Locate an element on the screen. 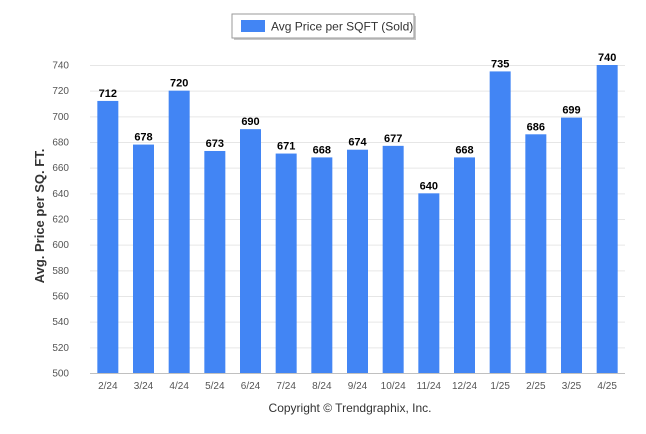 The width and height of the screenshot is (646, 434). y-tick-label: 580 is located at coordinates (60, 271).